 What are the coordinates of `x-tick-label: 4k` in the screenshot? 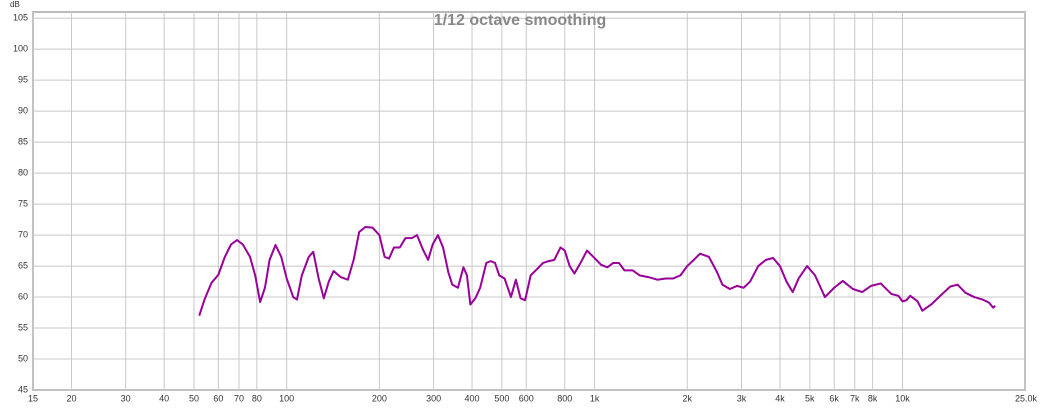 It's located at (780, 398).